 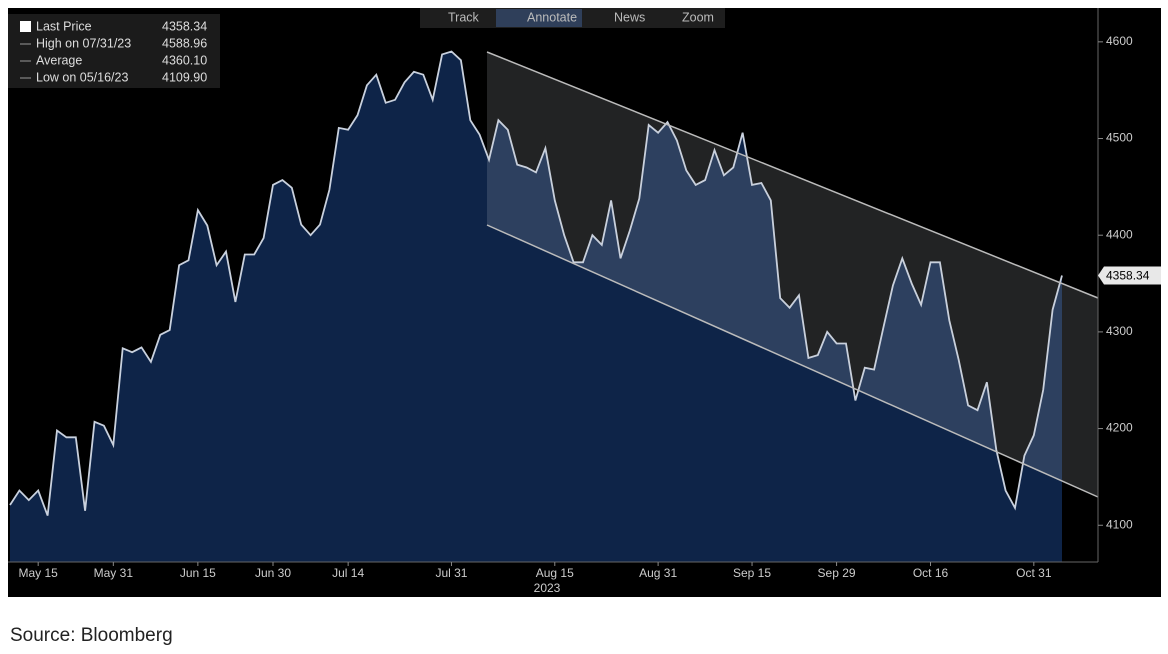 I want to click on last-price-tag, so click(x=1129, y=275).